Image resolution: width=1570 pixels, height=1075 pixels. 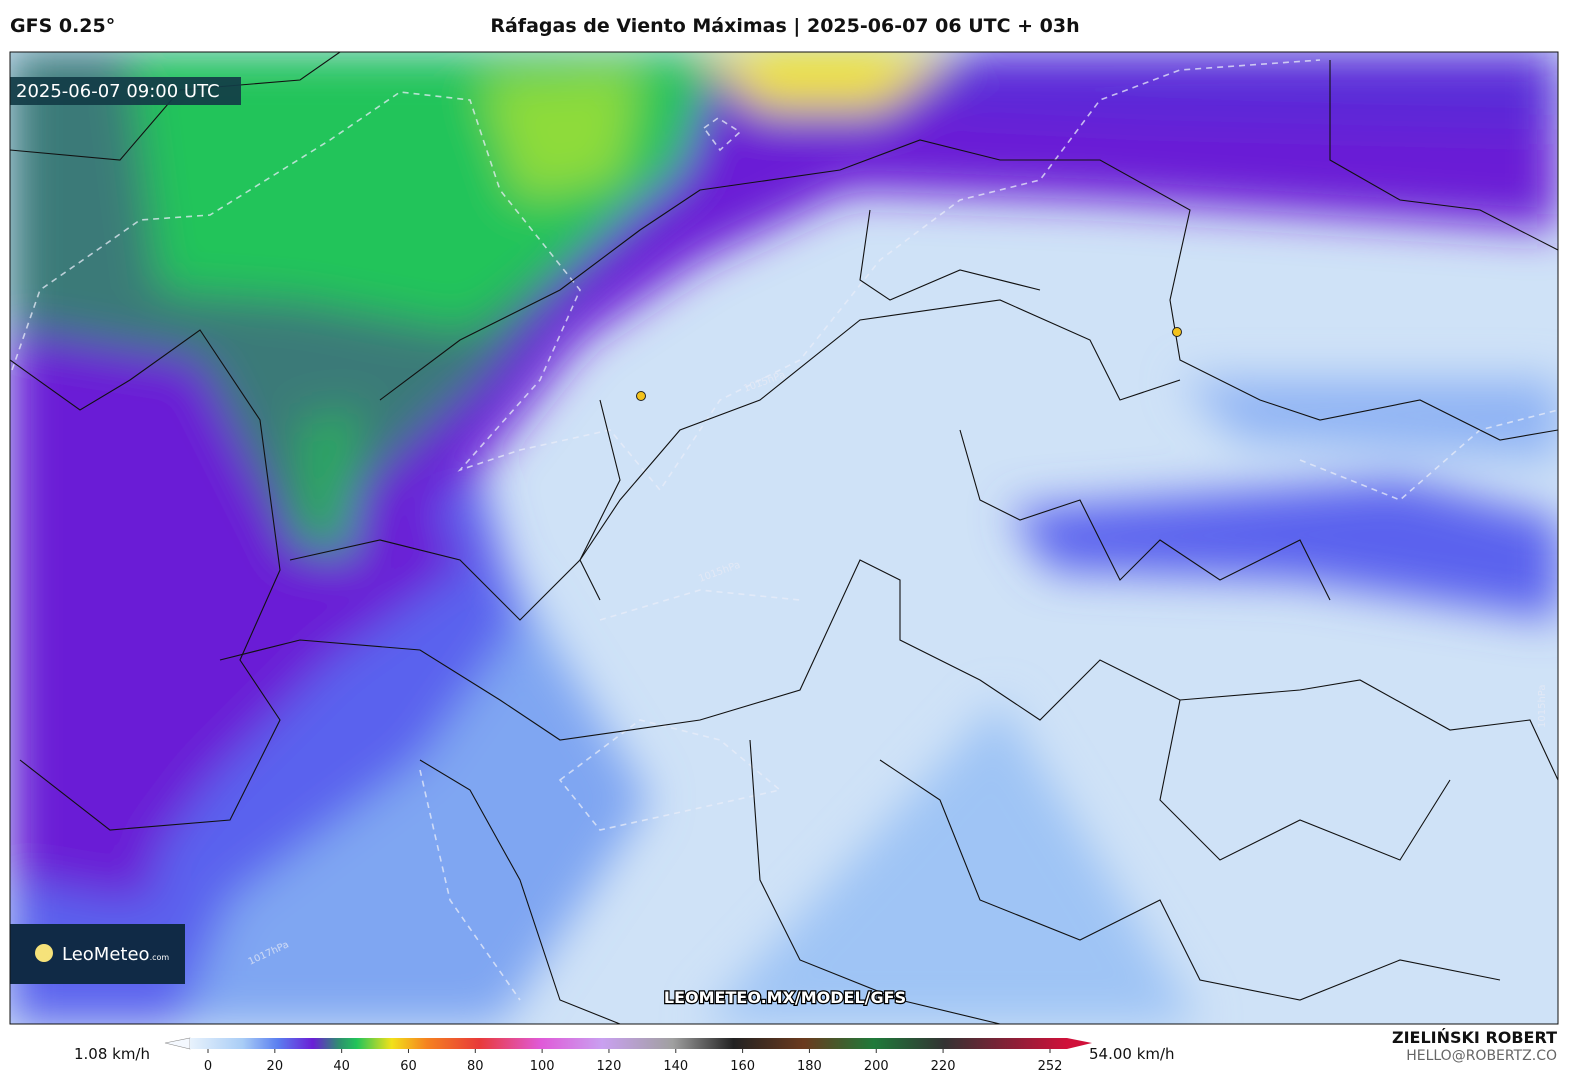 I want to click on contact: HELLO@ROBERTZ.CO, so click(x=1481, y=1056).